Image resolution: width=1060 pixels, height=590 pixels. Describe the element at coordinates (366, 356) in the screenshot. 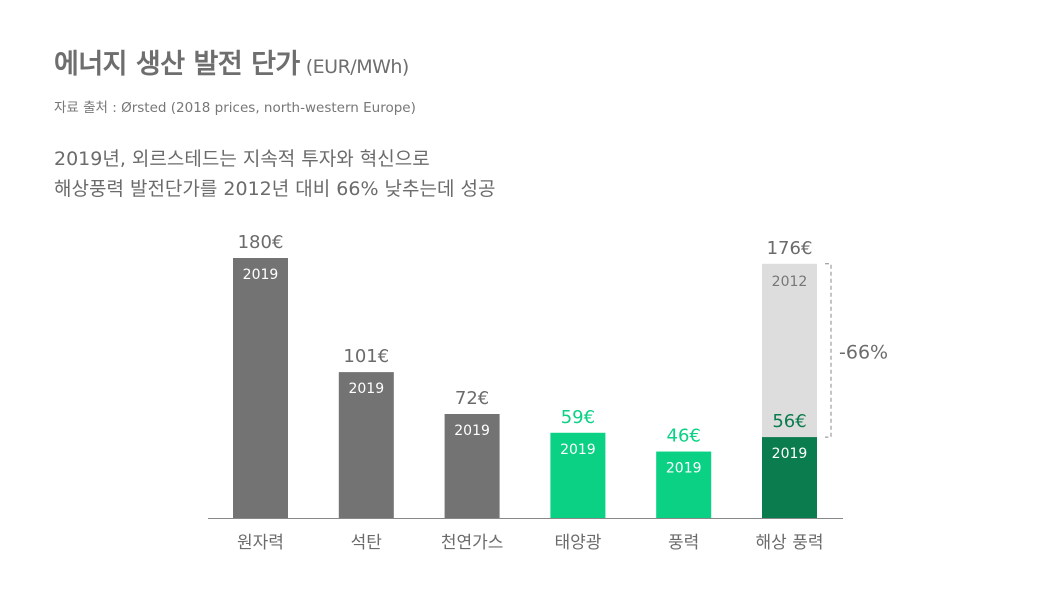

I see `value-label: 101€` at that location.